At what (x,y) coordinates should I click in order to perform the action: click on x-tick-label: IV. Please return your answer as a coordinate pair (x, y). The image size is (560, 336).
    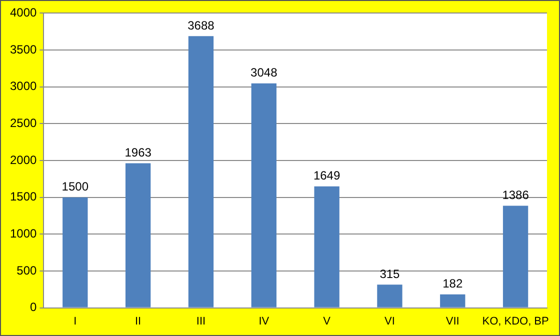
    Looking at the image, I should click on (264, 321).